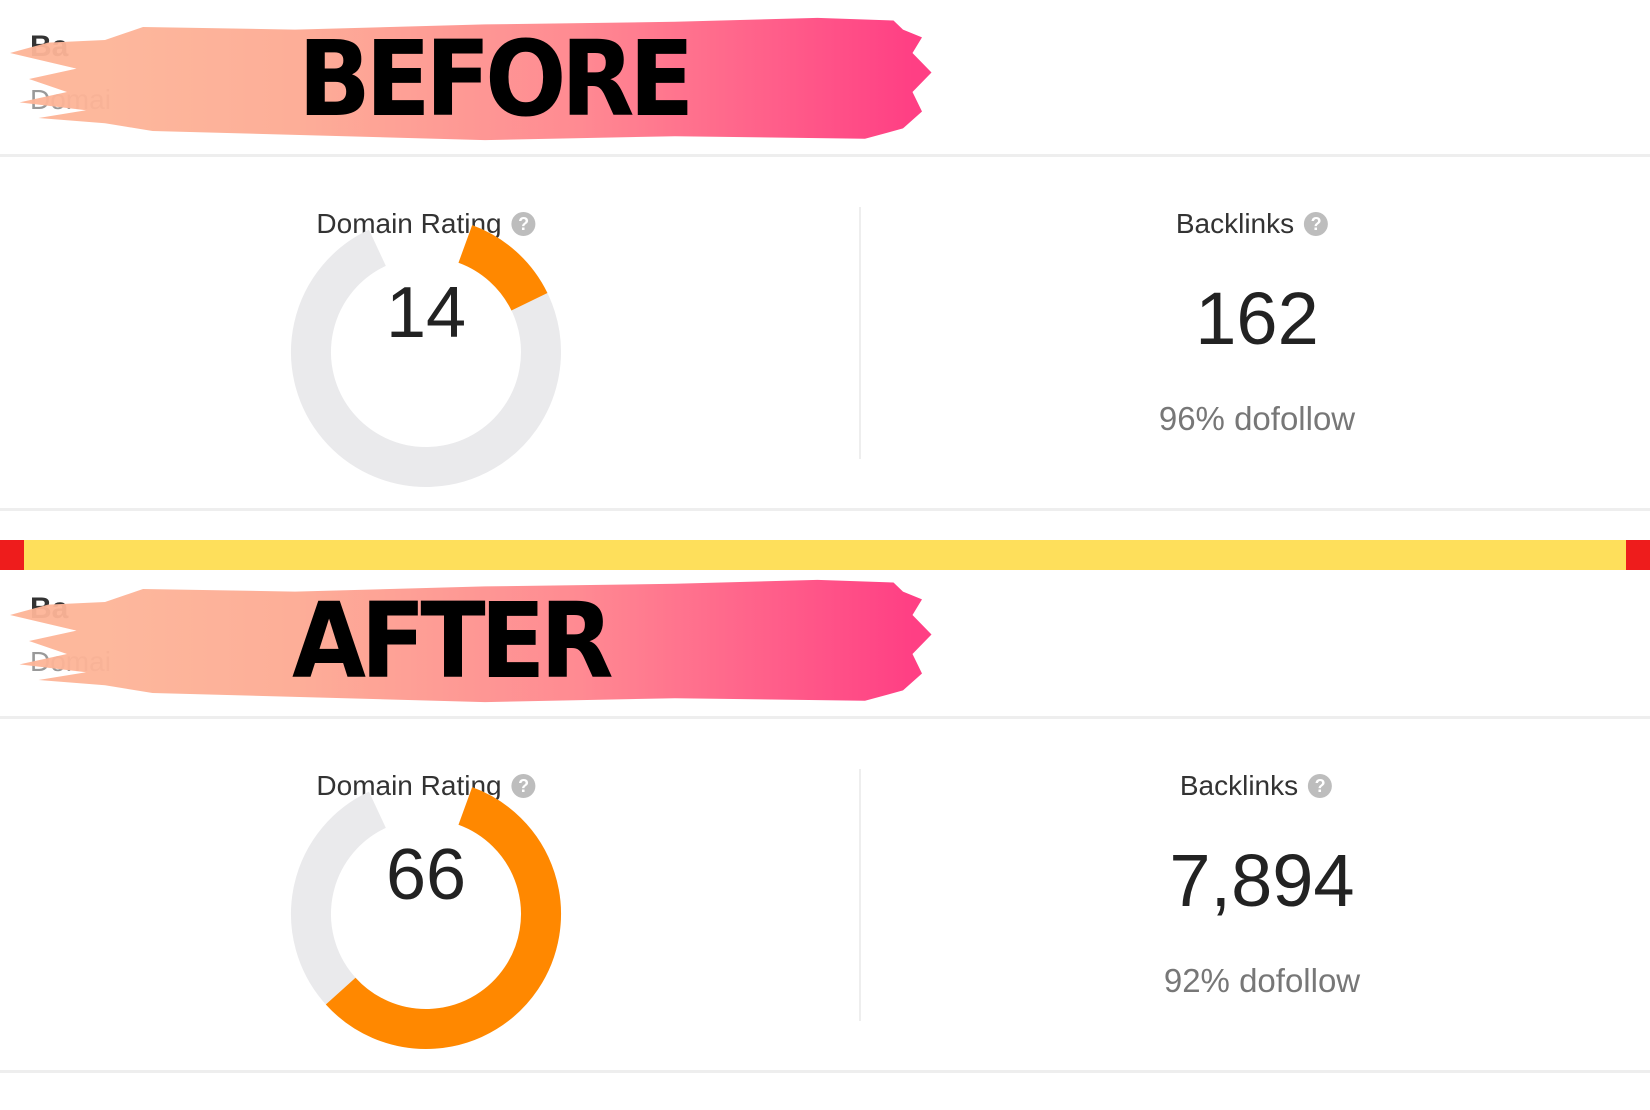 Image resolution: width=1650 pixels, height=1110 pixels. What do you see at coordinates (453, 641) in the screenshot?
I see `banner-label: AFTER` at bounding box center [453, 641].